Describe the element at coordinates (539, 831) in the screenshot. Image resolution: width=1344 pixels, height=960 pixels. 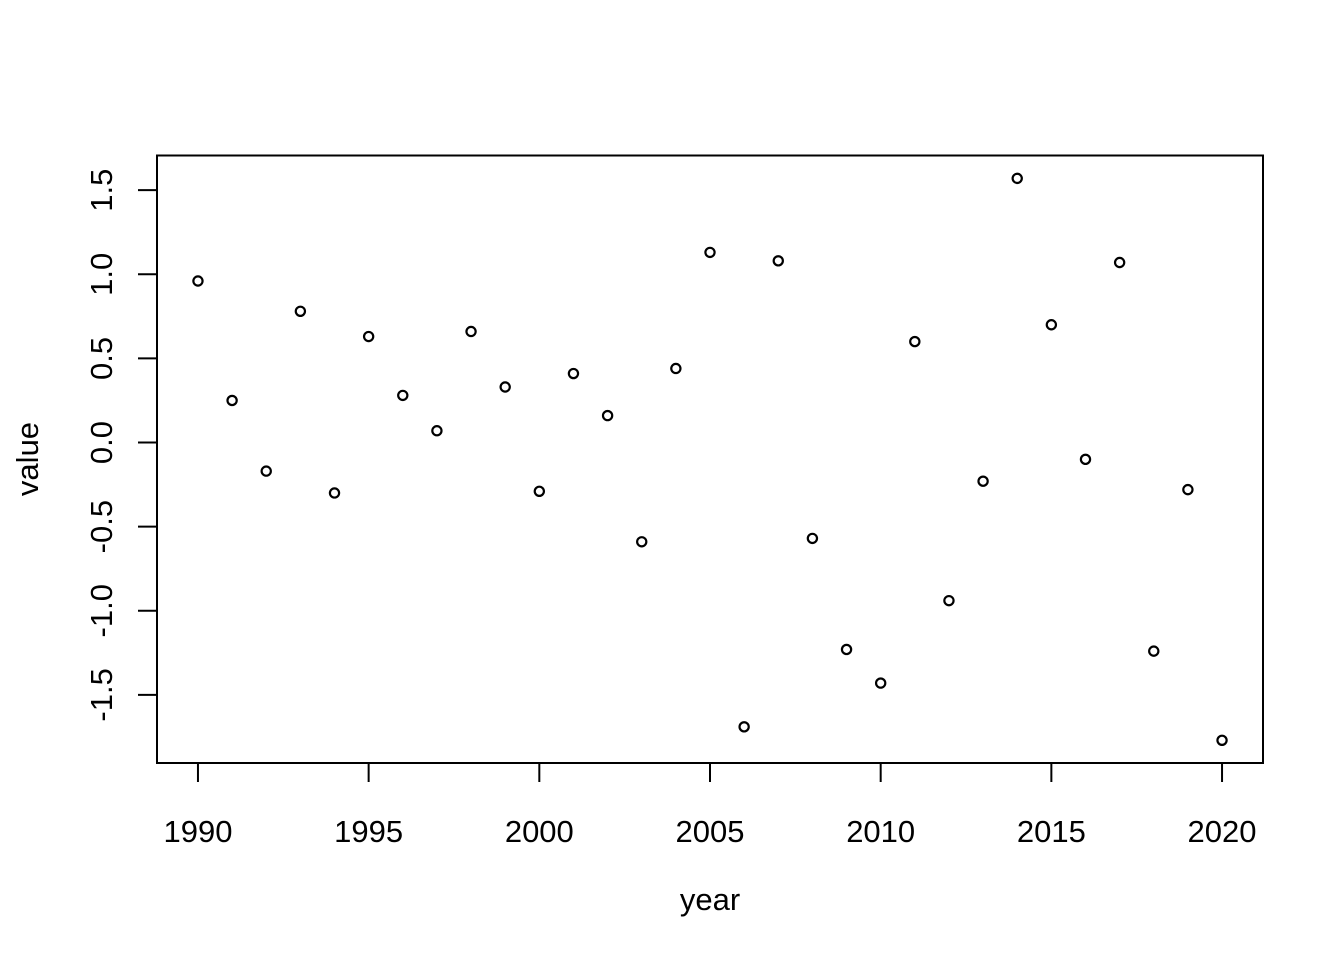
I see `x-tick-label: 2000` at that location.